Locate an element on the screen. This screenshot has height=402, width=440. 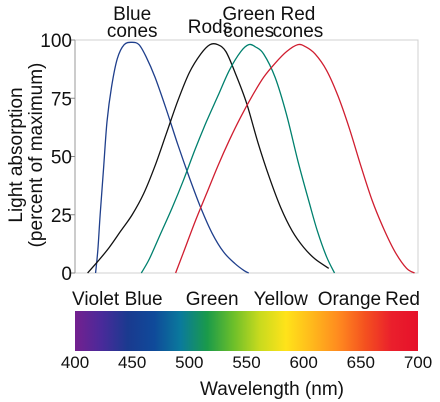
series-label-red-cones: Red cones is located at coordinates (298, 23).